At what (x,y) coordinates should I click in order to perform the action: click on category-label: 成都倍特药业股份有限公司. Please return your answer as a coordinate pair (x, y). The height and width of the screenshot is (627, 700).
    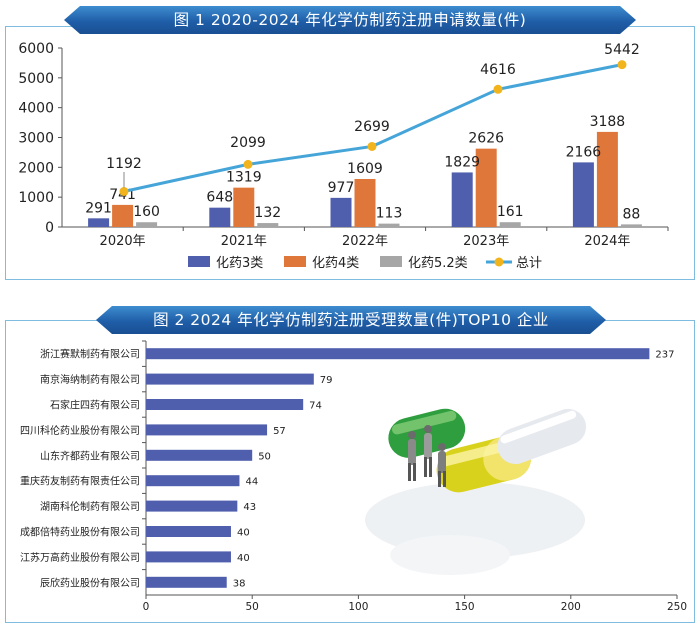
    Looking at the image, I should click on (80, 532).